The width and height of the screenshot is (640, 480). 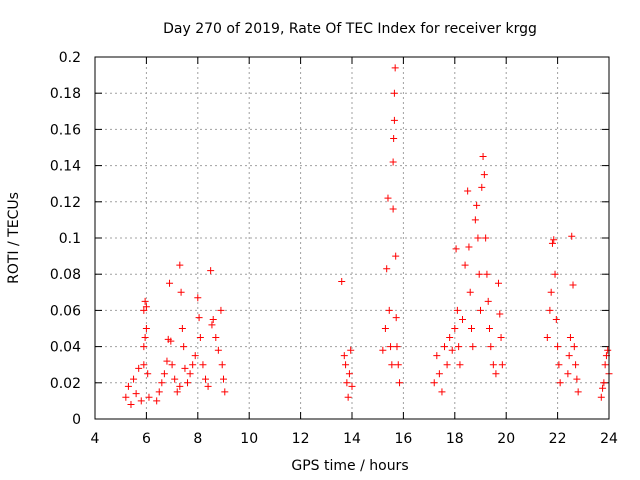 What do you see at coordinates (65, 94) in the screenshot?
I see `y-tick-label: 0.18` at bounding box center [65, 94].